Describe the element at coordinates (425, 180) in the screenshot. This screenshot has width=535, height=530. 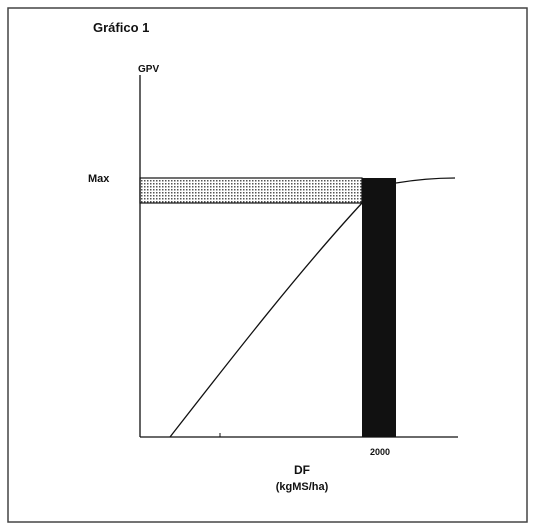
I see `curve-plateau` at that location.